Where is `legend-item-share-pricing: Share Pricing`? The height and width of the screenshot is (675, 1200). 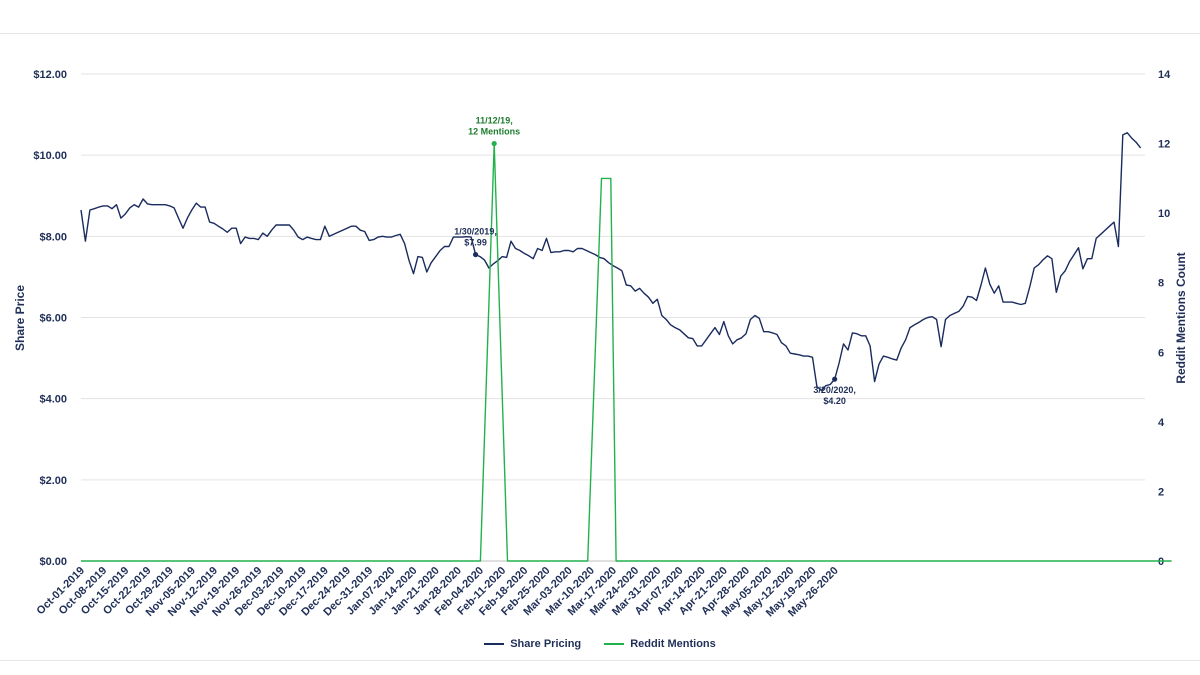 legend-item-share-pricing: Share Pricing is located at coordinates (532, 644).